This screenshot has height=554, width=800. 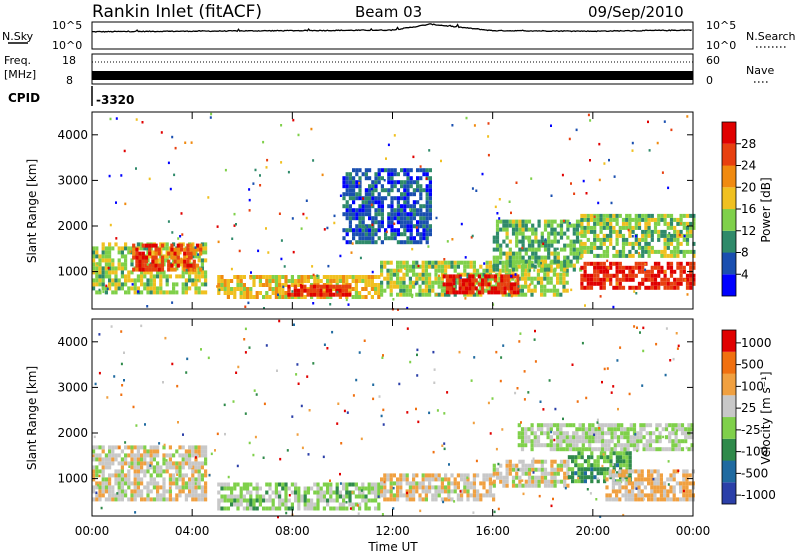 What do you see at coordinates (745, 274) in the screenshot?
I see `colorbar-tick-label: 4` at bounding box center [745, 274].